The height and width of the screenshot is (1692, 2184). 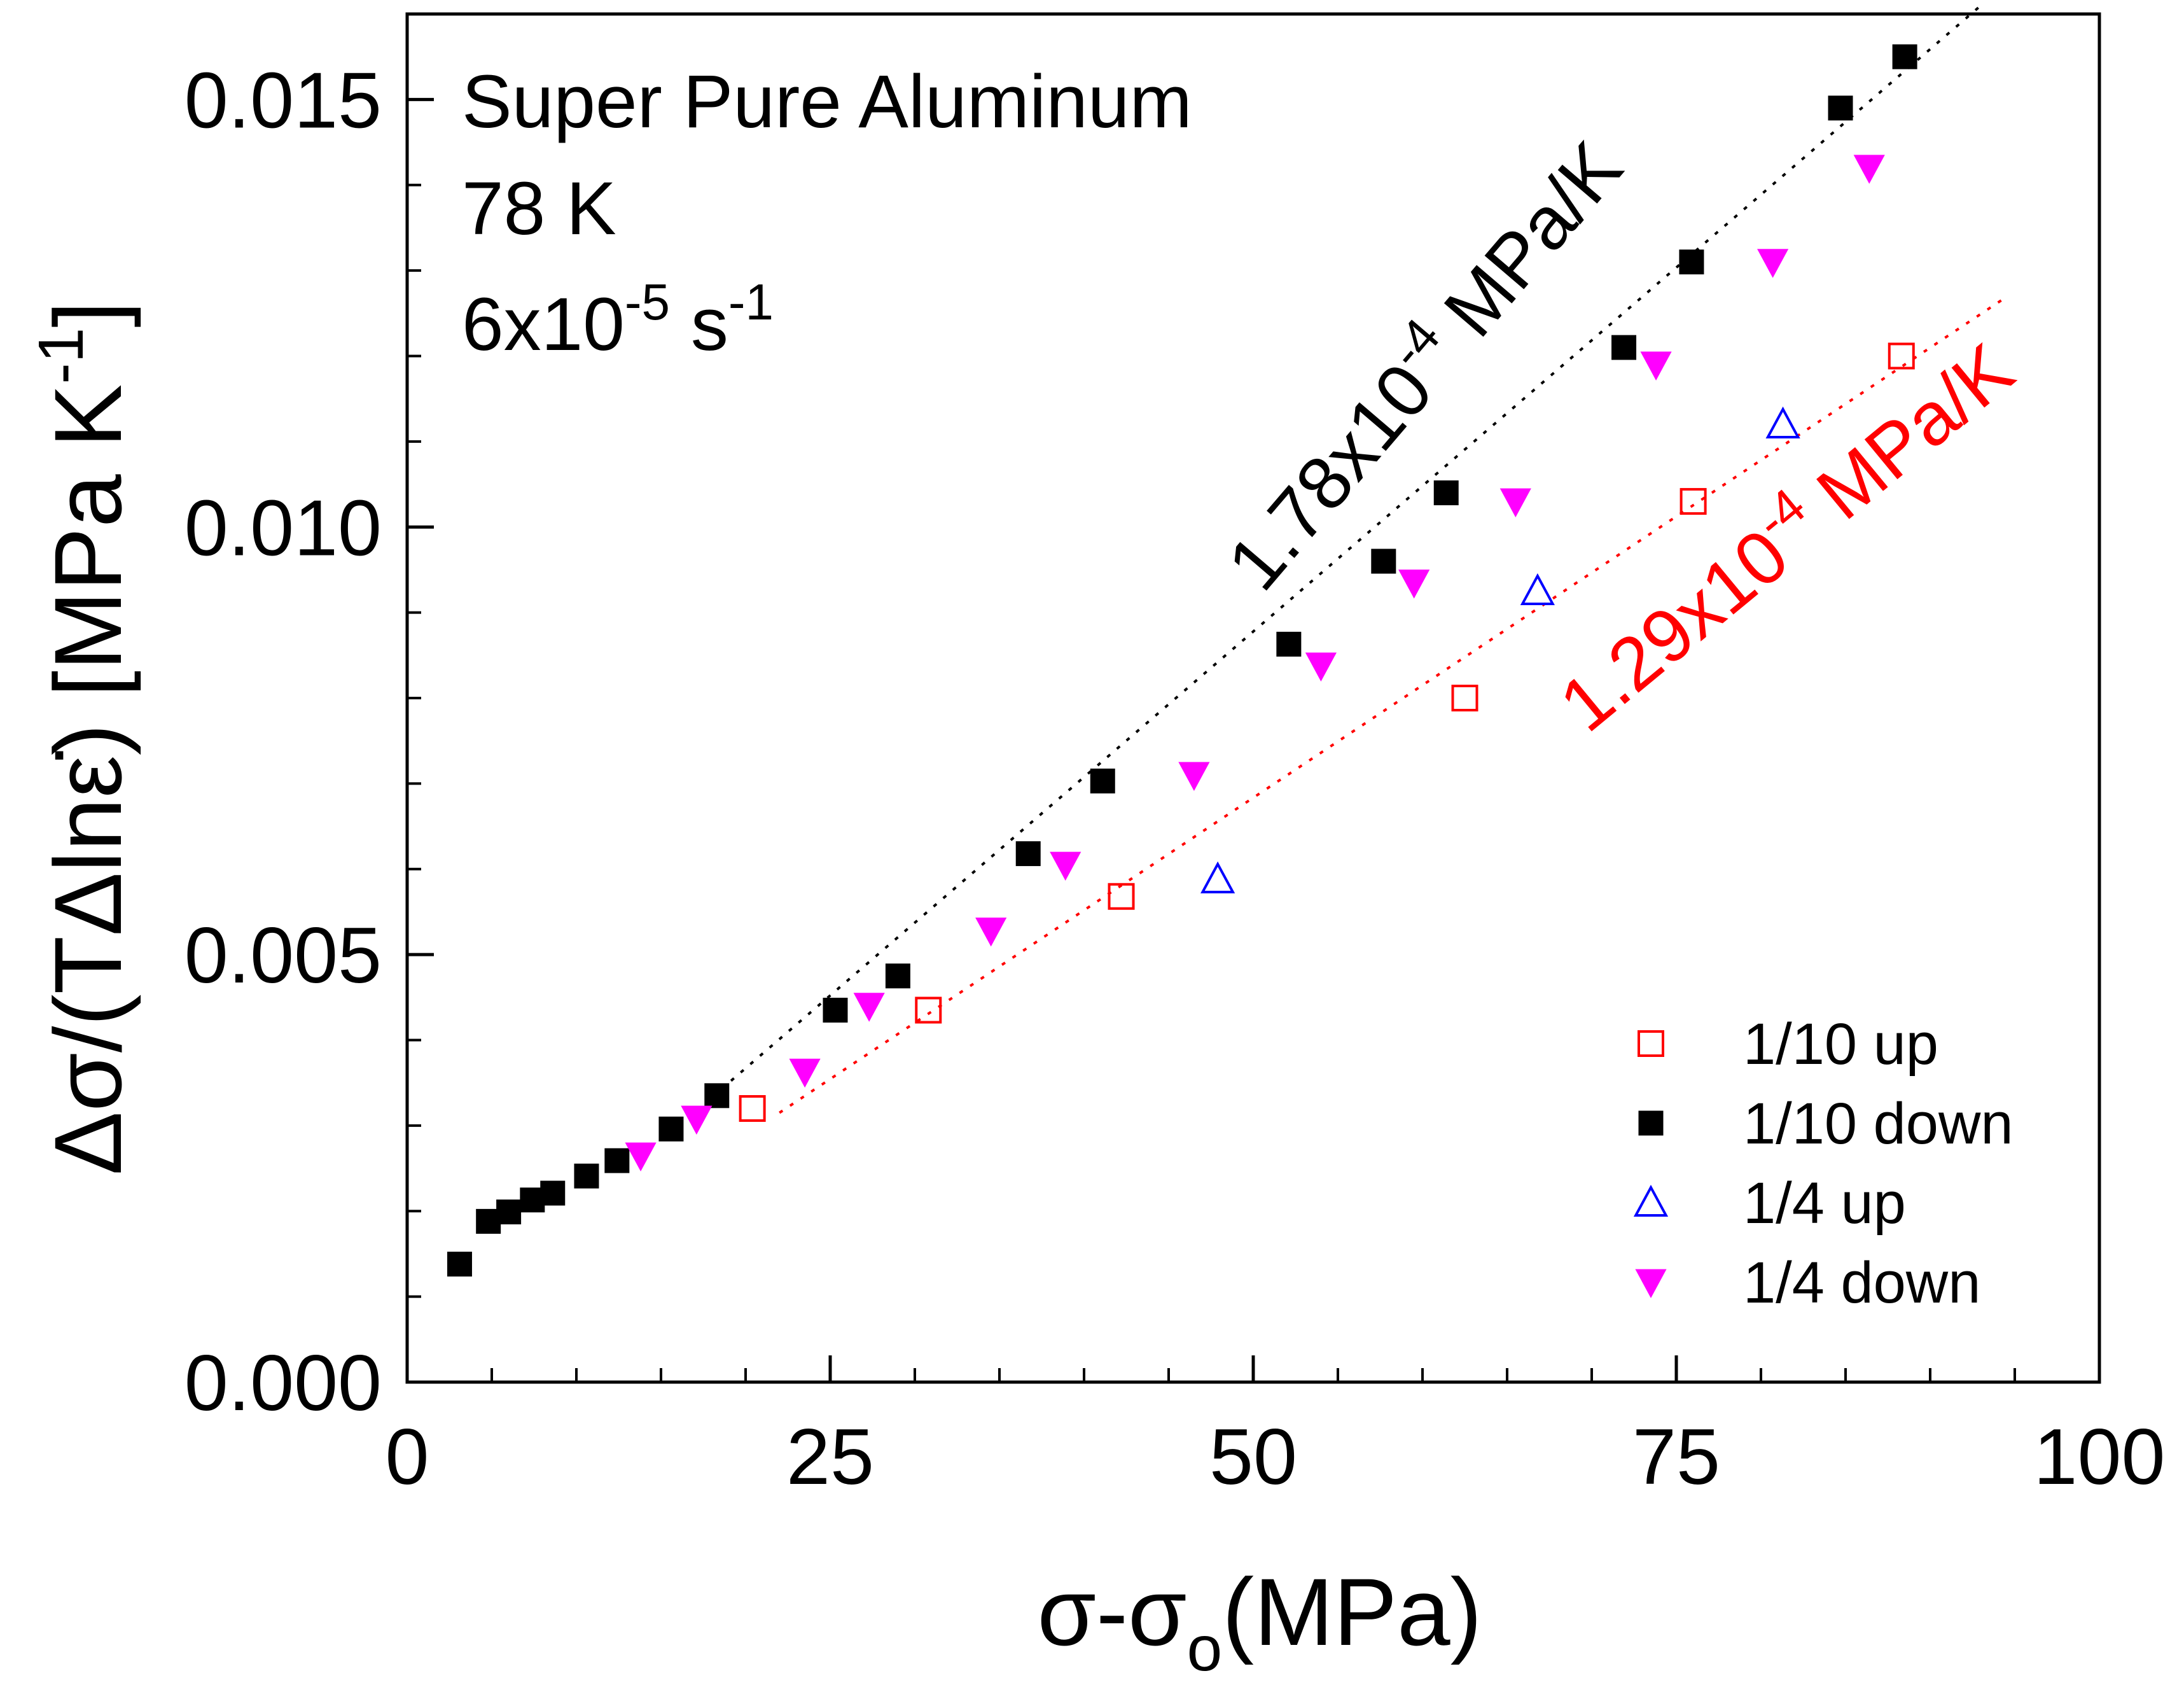 What do you see at coordinates (1352, 1611) in the screenshot?
I see `x-axis-title-unit: (MPa)` at bounding box center [1352, 1611].